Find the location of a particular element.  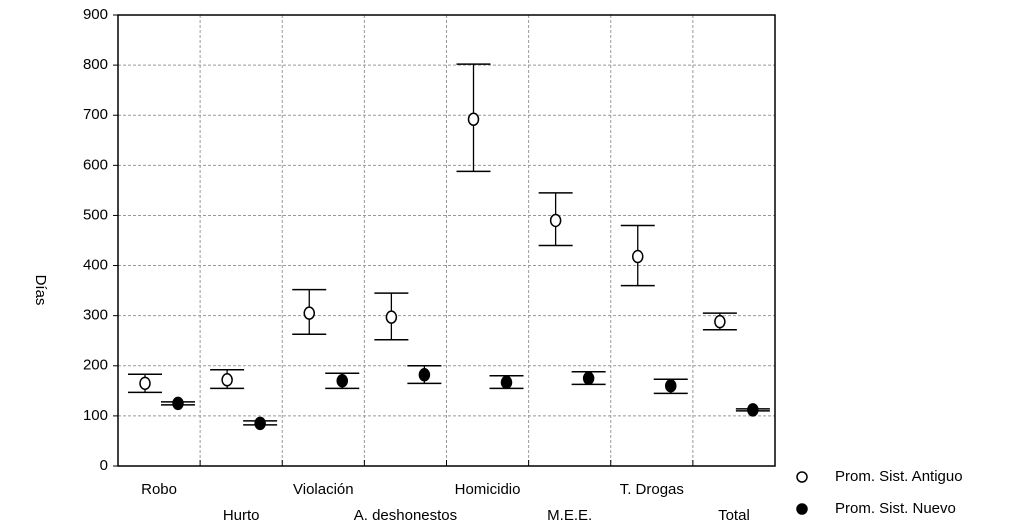

x-tick-label: Robo is located at coordinates (159, 489).